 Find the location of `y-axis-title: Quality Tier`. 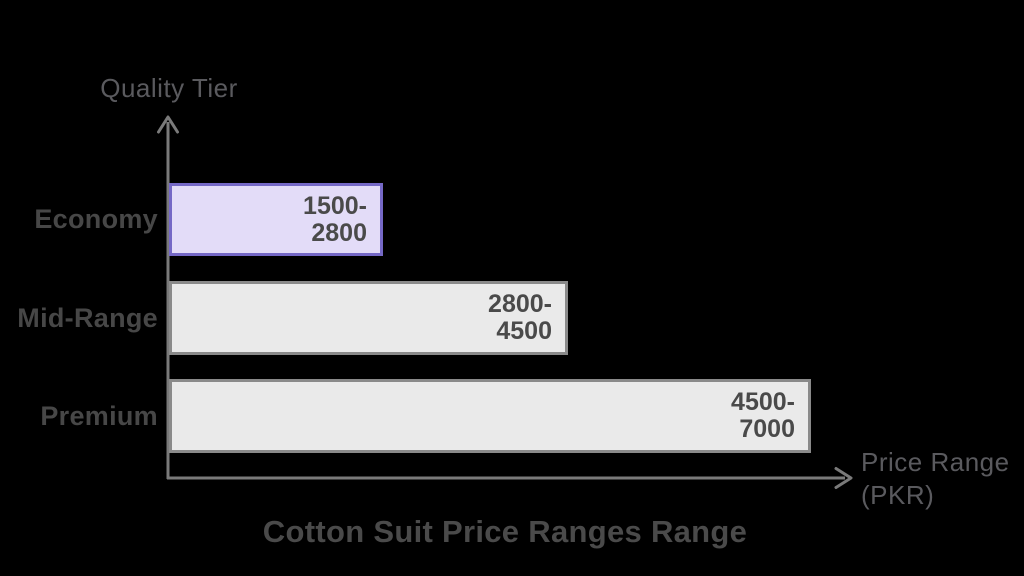

y-axis-title: Quality Tier is located at coordinates (169, 88).